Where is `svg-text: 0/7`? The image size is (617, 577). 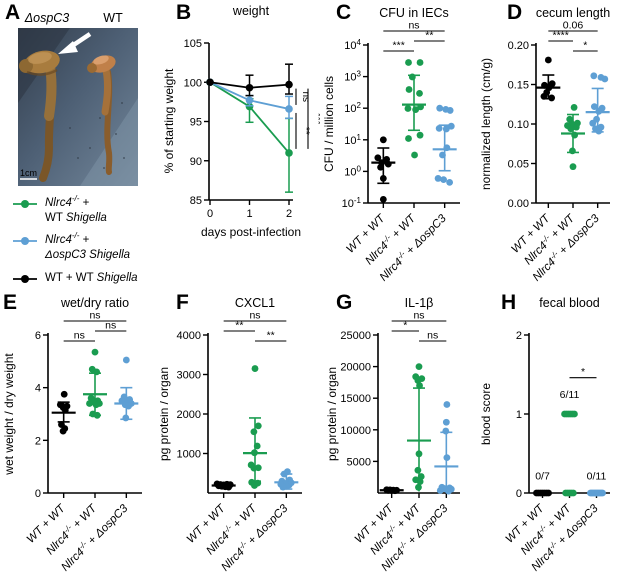
svg-text: 0/7 is located at coordinates (542, 477).